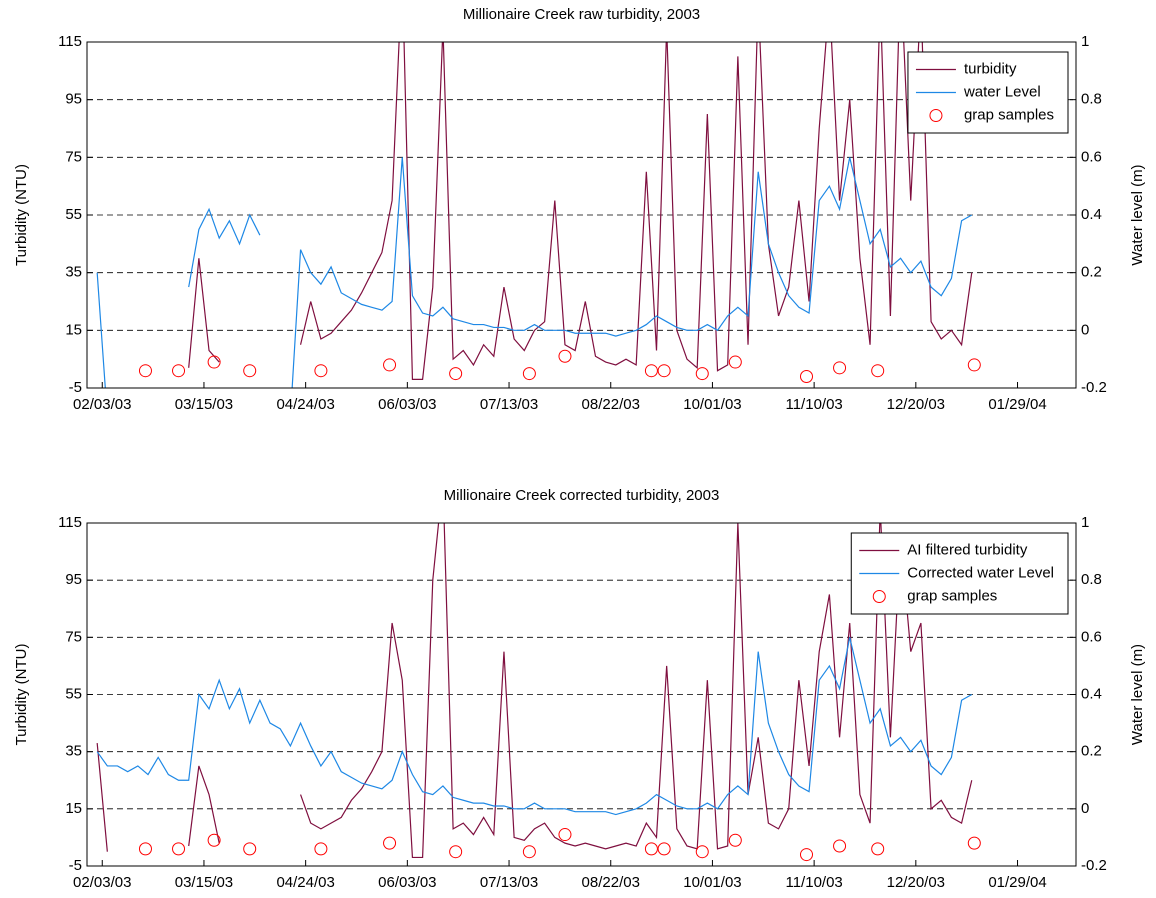 This screenshot has height=898, width=1156. I want to click on x-tick-label: 12/20/03, so click(916, 882).